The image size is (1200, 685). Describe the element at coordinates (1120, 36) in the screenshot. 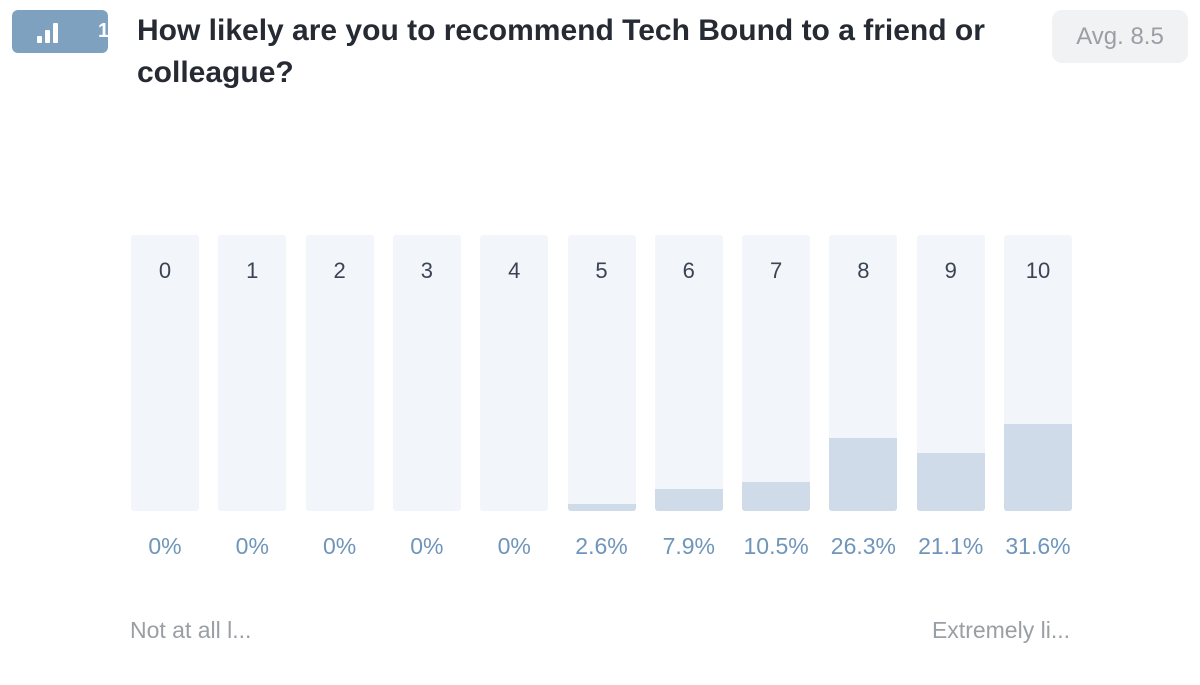

I see `average-badge: Avg. 8.5` at that location.